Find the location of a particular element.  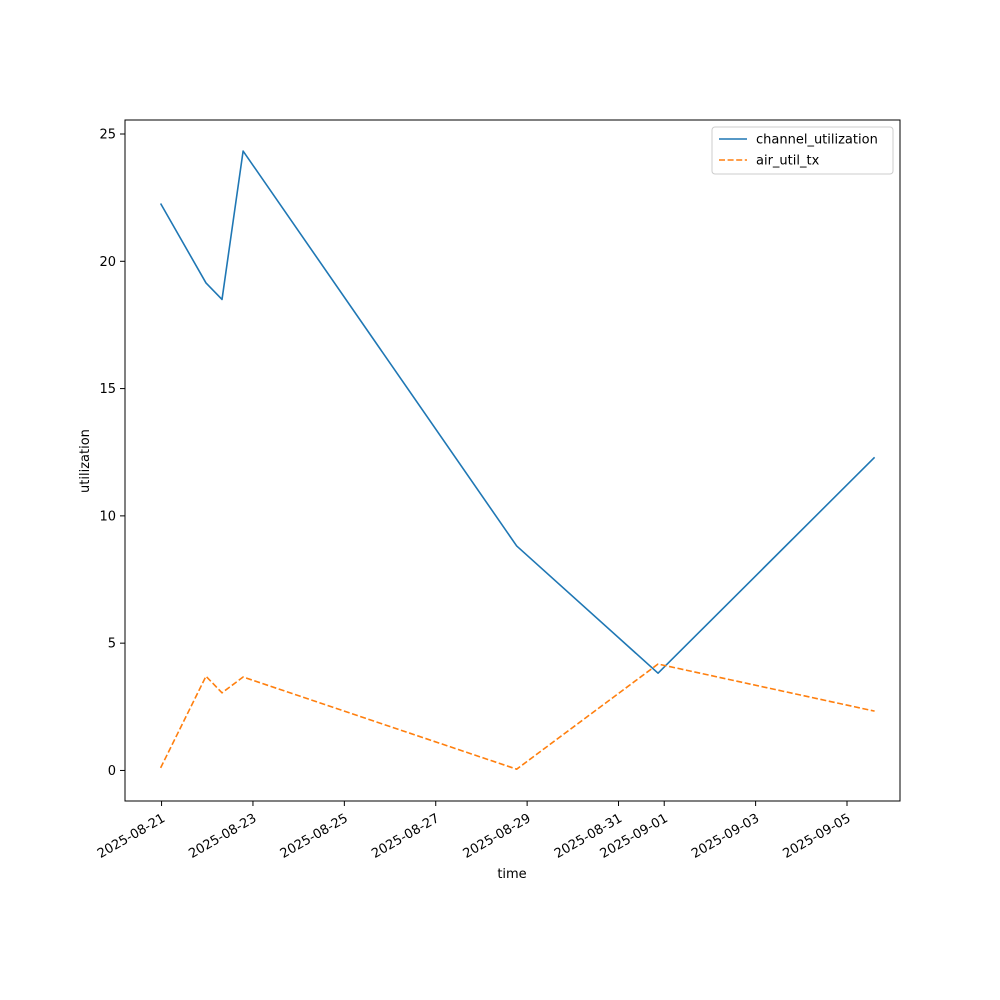

legend-label-channel-utilization: channel_utilization is located at coordinates (817, 140).